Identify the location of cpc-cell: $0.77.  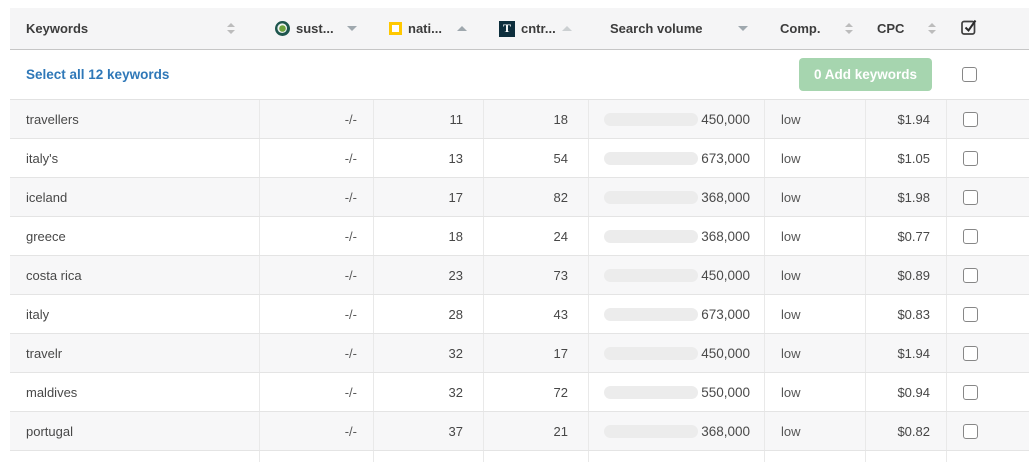
(905, 236).